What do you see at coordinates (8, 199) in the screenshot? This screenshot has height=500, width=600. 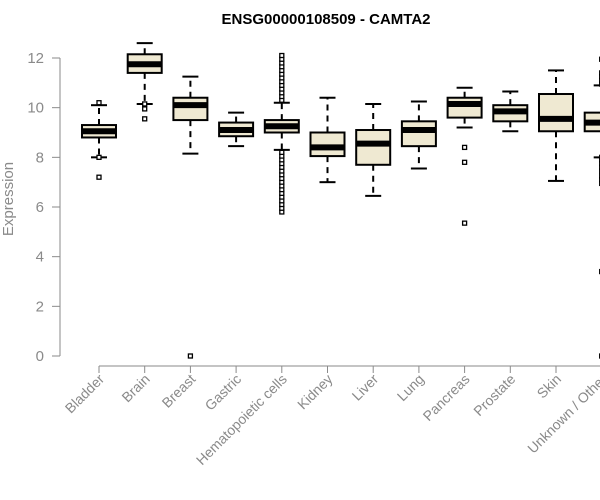 I see `y-axis-label: Expression` at bounding box center [8, 199].